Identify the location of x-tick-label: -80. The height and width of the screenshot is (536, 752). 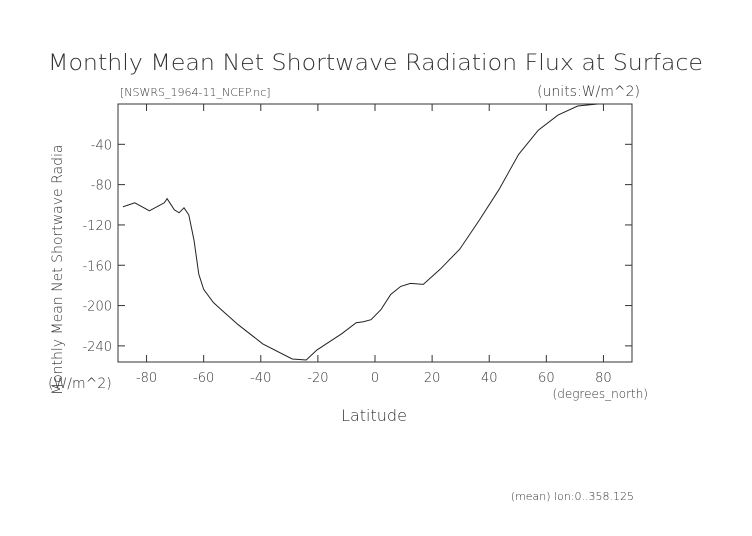
(146, 378).